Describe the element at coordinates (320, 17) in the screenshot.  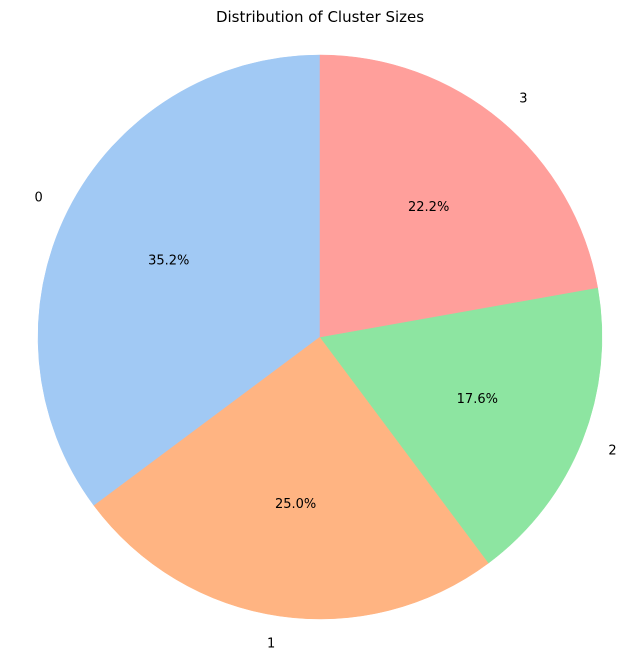
I see `chart-title: Distribution of Cluster Sizes` at that location.